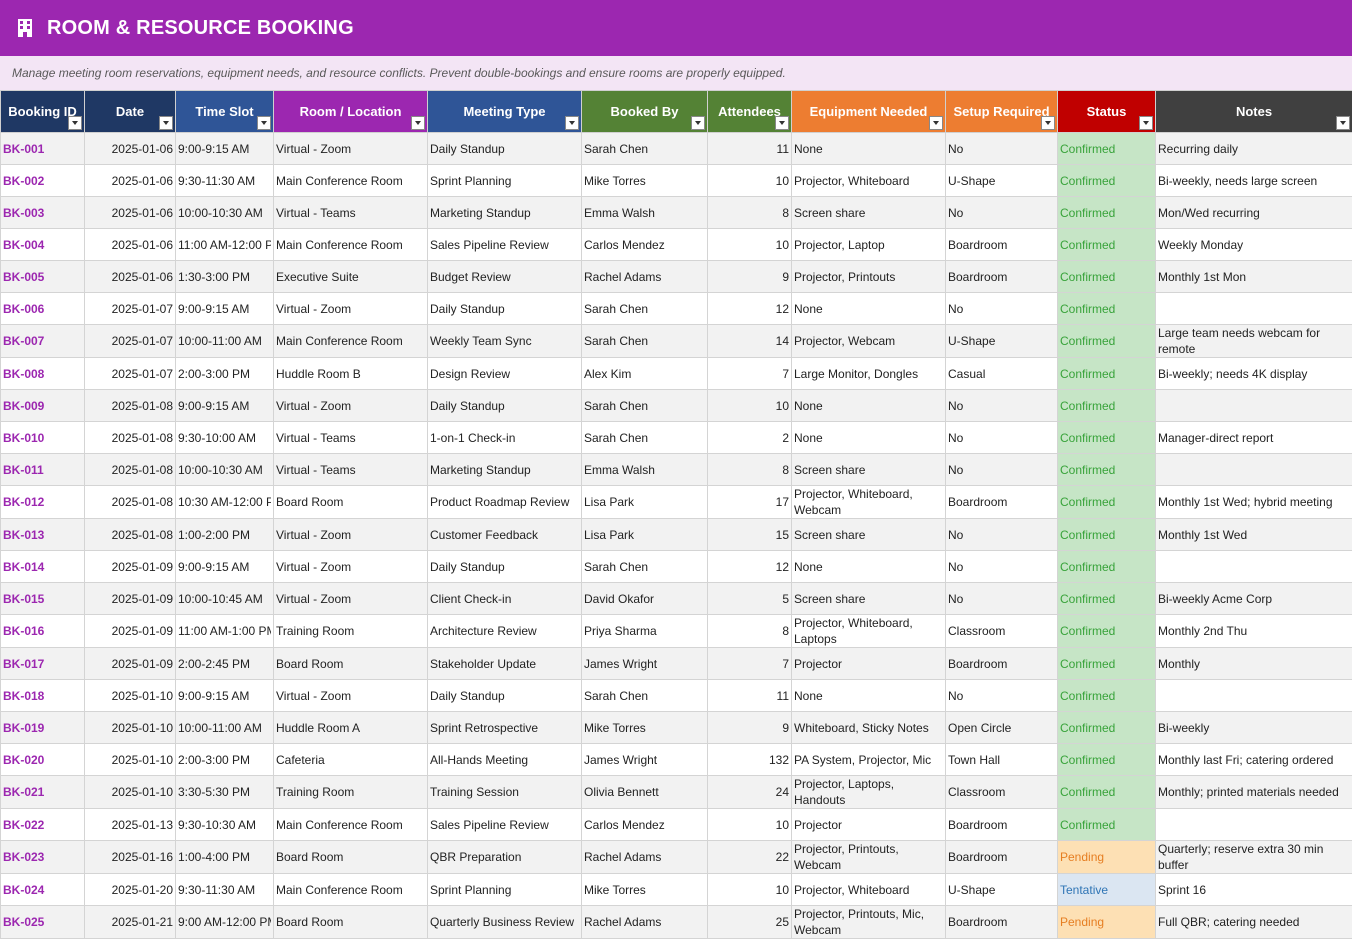 This screenshot has height=939, width=1352. What do you see at coordinates (505, 277) in the screenshot?
I see `cell: Budget Review` at bounding box center [505, 277].